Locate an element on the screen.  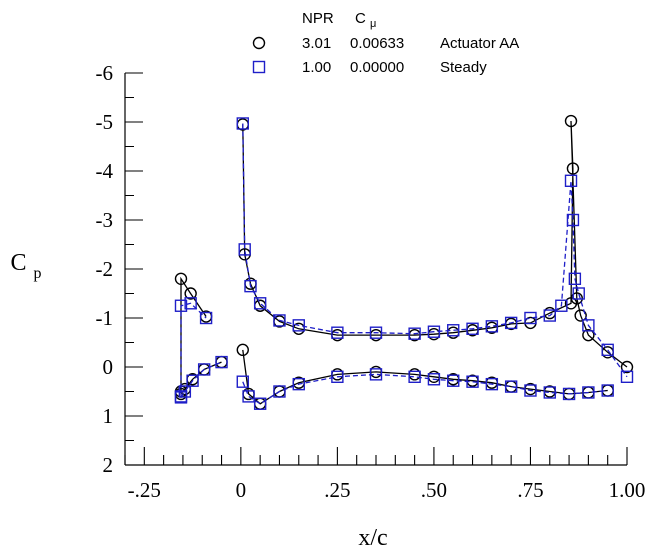
legend-header-cmu-main: C is located at coordinates (360, 18).